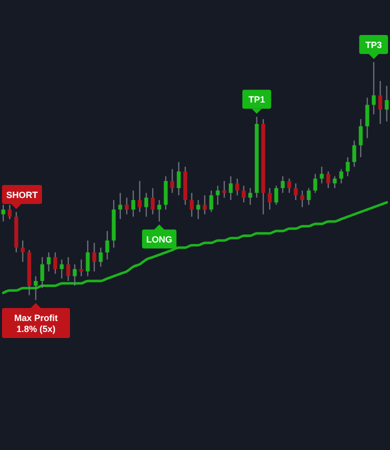 The height and width of the screenshot is (450, 390). I want to click on text: TP3, so click(373, 45).